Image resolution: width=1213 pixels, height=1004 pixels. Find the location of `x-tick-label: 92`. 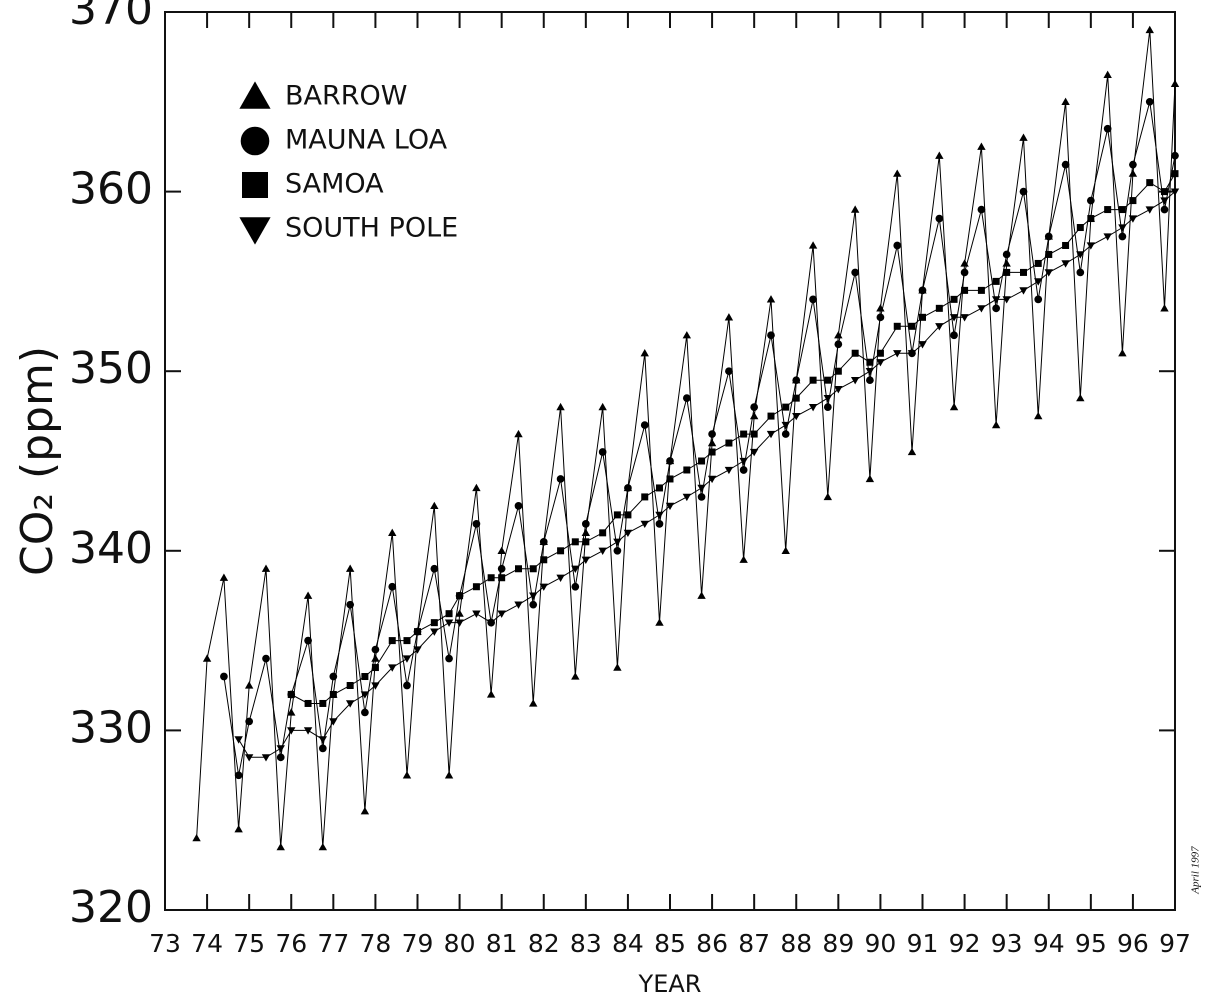

x-tick-label: 92 is located at coordinates (965, 943).